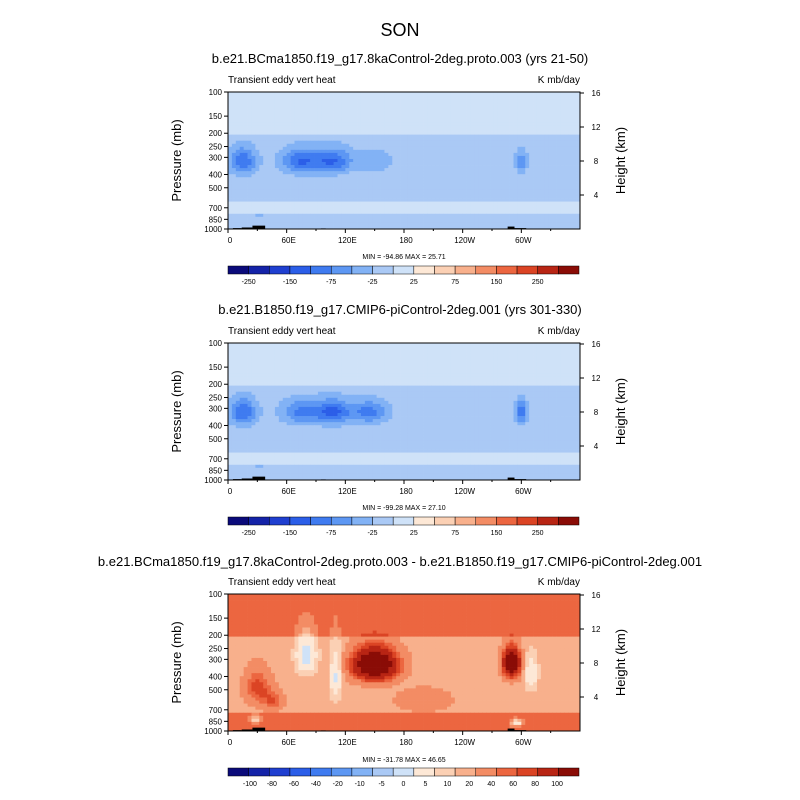 The height and width of the screenshot is (800, 800). What do you see at coordinates (523, 240) in the screenshot?
I see `lon-tick-label: 60W` at bounding box center [523, 240].